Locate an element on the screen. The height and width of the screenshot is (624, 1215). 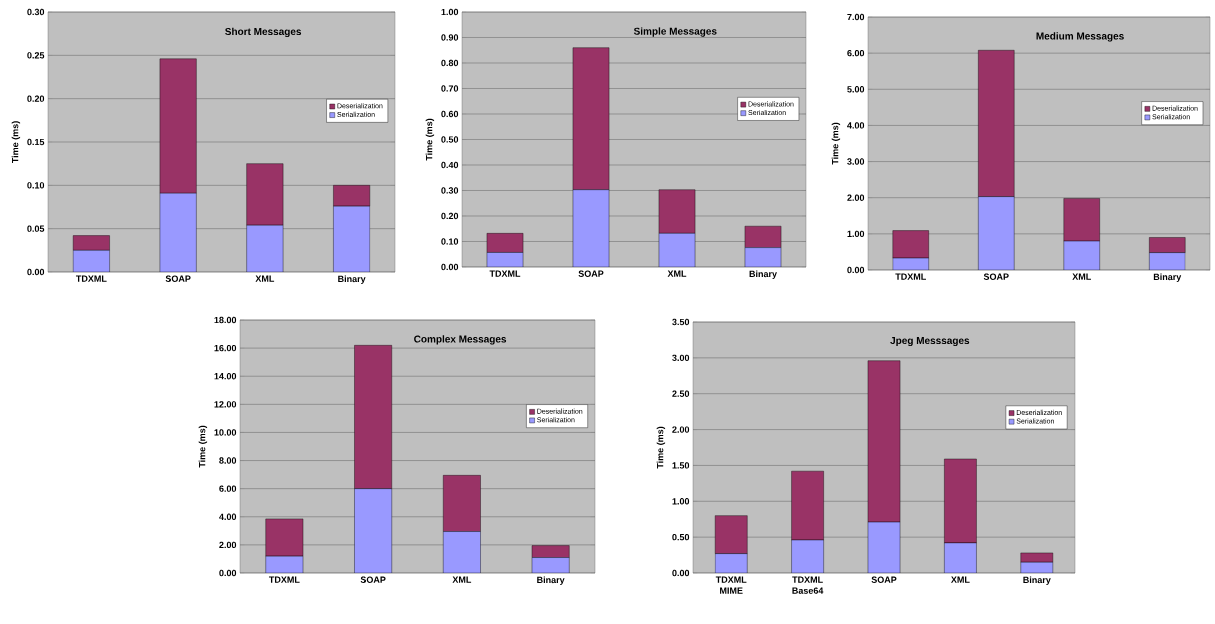
y-tick-label: 0.25 is located at coordinates (36, 55).